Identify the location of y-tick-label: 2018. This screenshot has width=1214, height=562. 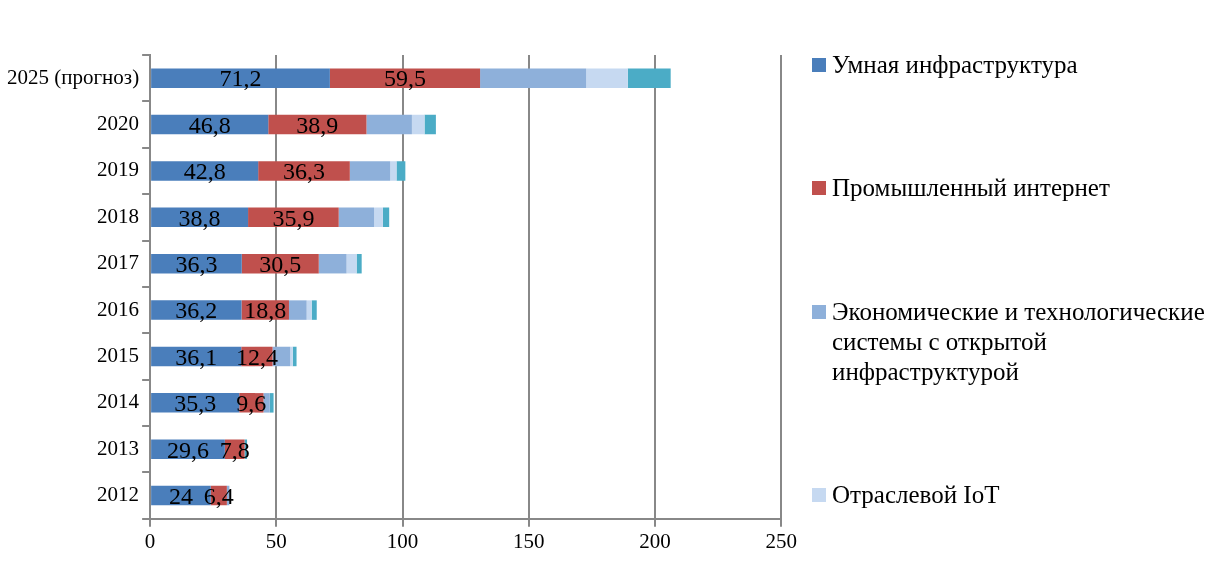
(118, 215).